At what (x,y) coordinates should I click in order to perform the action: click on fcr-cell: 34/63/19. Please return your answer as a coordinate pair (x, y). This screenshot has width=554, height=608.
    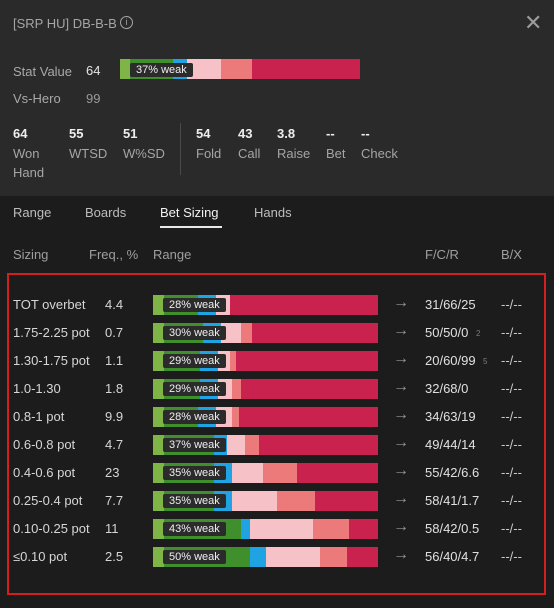
    Looking at the image, I should click on (450, 416).